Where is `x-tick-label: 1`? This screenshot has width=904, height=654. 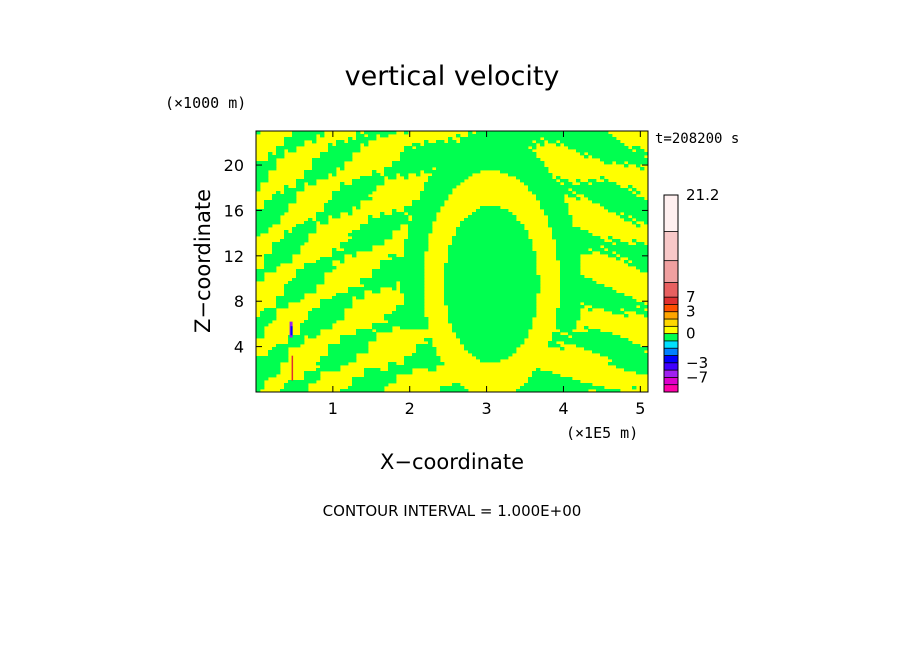 x-tick-label: 1 is located at coordinates (333, 408).